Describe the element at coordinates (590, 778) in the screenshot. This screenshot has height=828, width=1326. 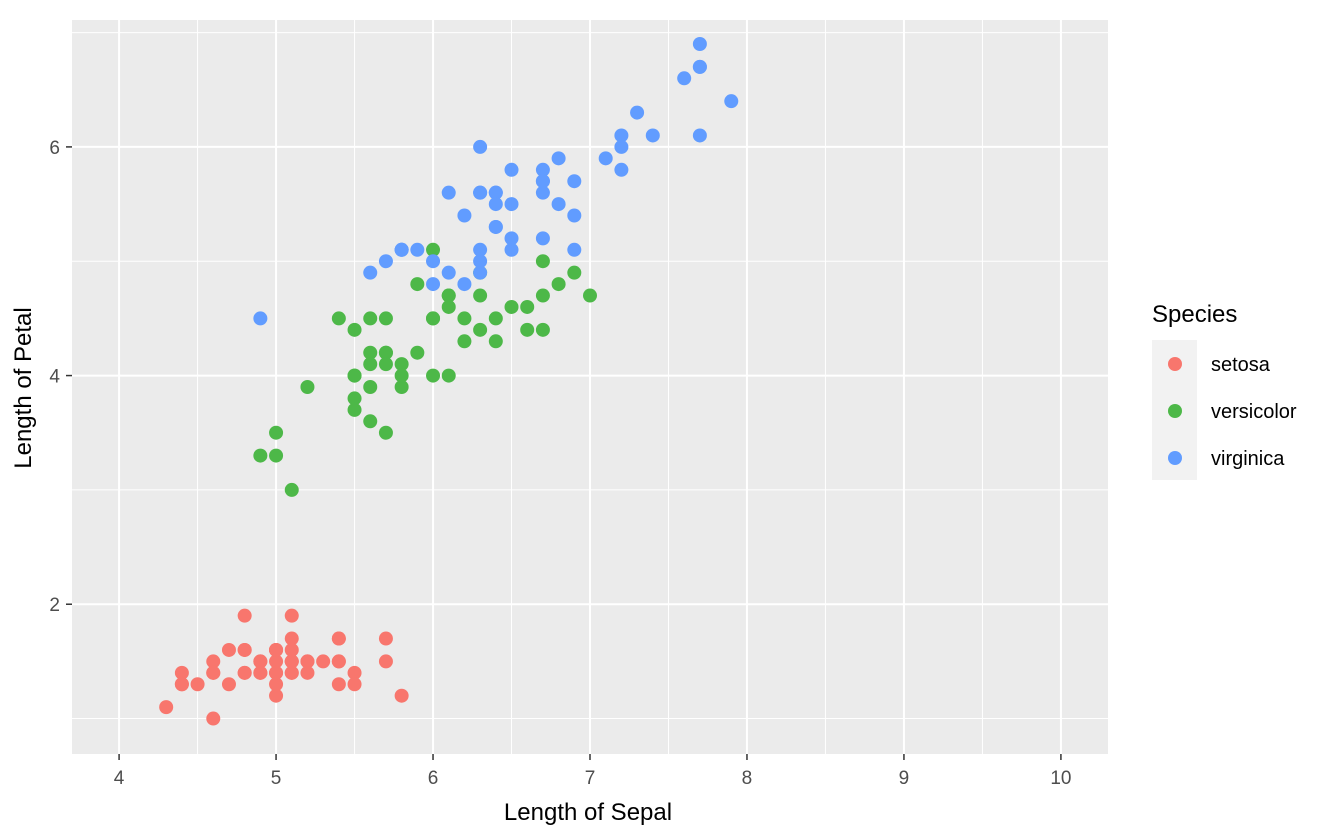
I see `x-tick-label: 7` at that location.